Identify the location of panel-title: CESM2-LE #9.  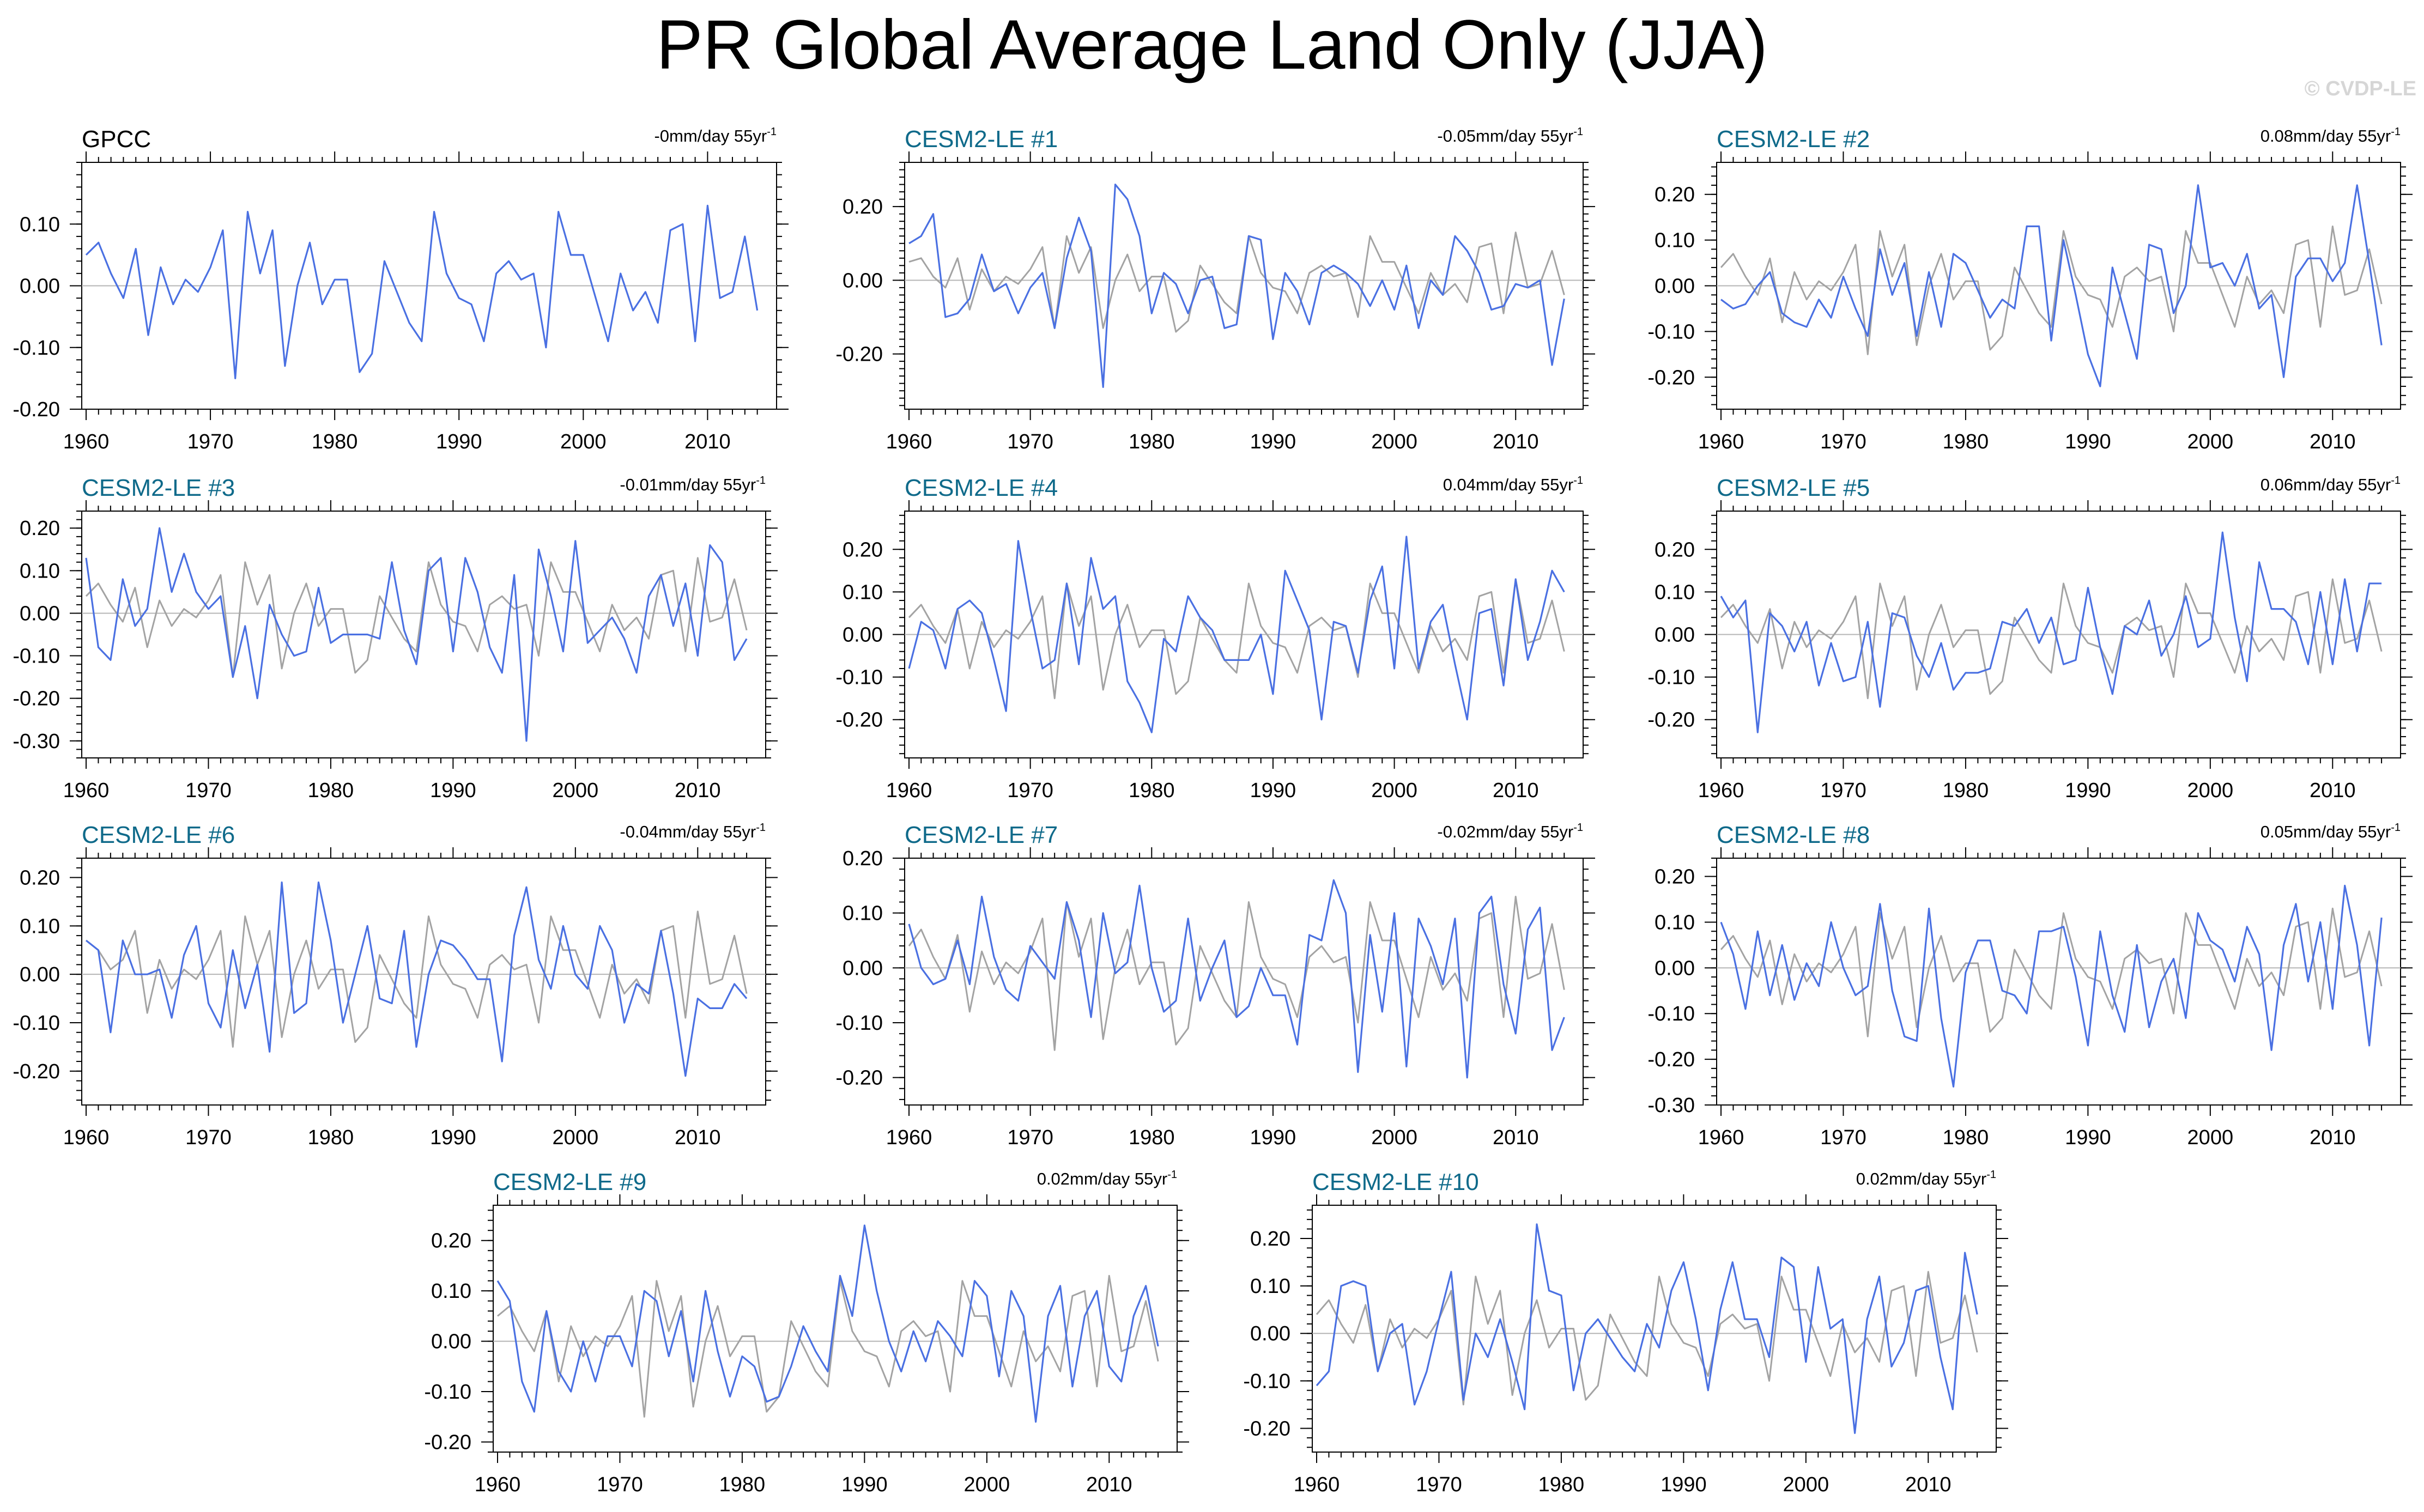
(569, 1182).